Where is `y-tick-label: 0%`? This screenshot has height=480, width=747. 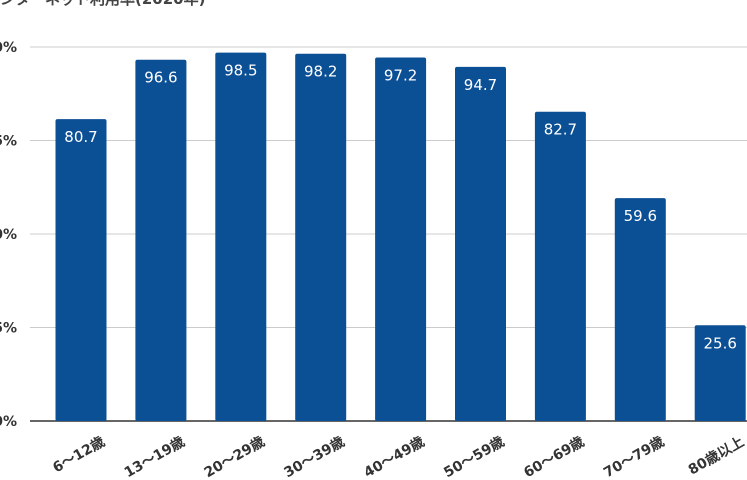 y-tick-label: 0% is located at coordinates (8, 422).